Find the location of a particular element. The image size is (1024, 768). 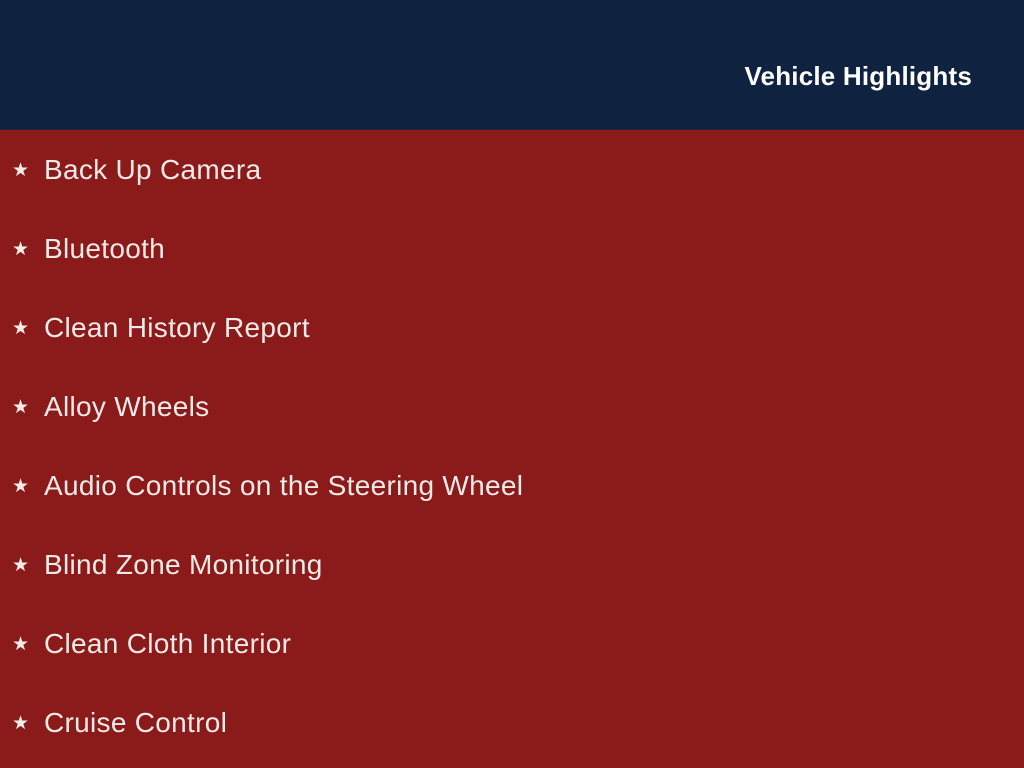

list-item: ★ Clean Cloth Interior is located at coordinates (512, 644).